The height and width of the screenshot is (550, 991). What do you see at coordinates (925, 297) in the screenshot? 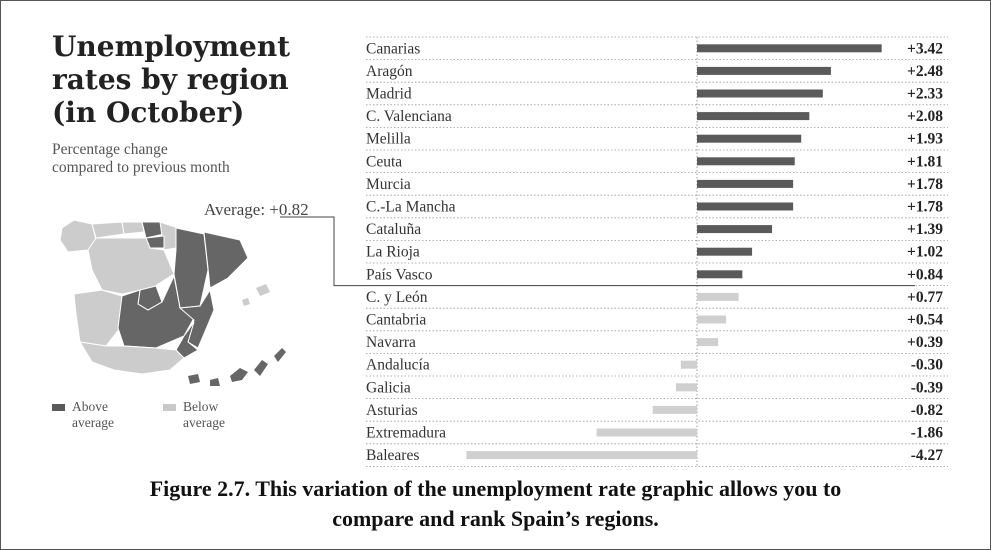
I see `value-label: +0.77` at bounding box center [925, 297].